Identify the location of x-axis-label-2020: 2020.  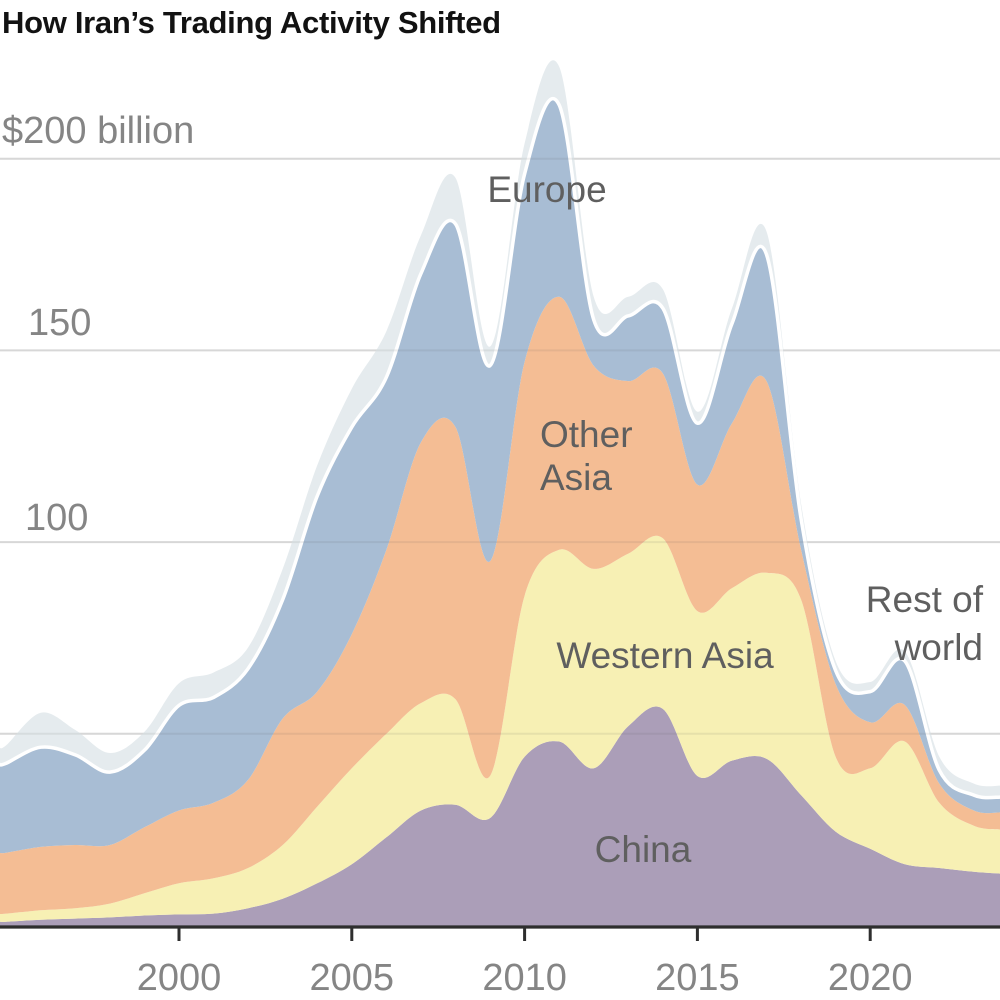
(870, 978).